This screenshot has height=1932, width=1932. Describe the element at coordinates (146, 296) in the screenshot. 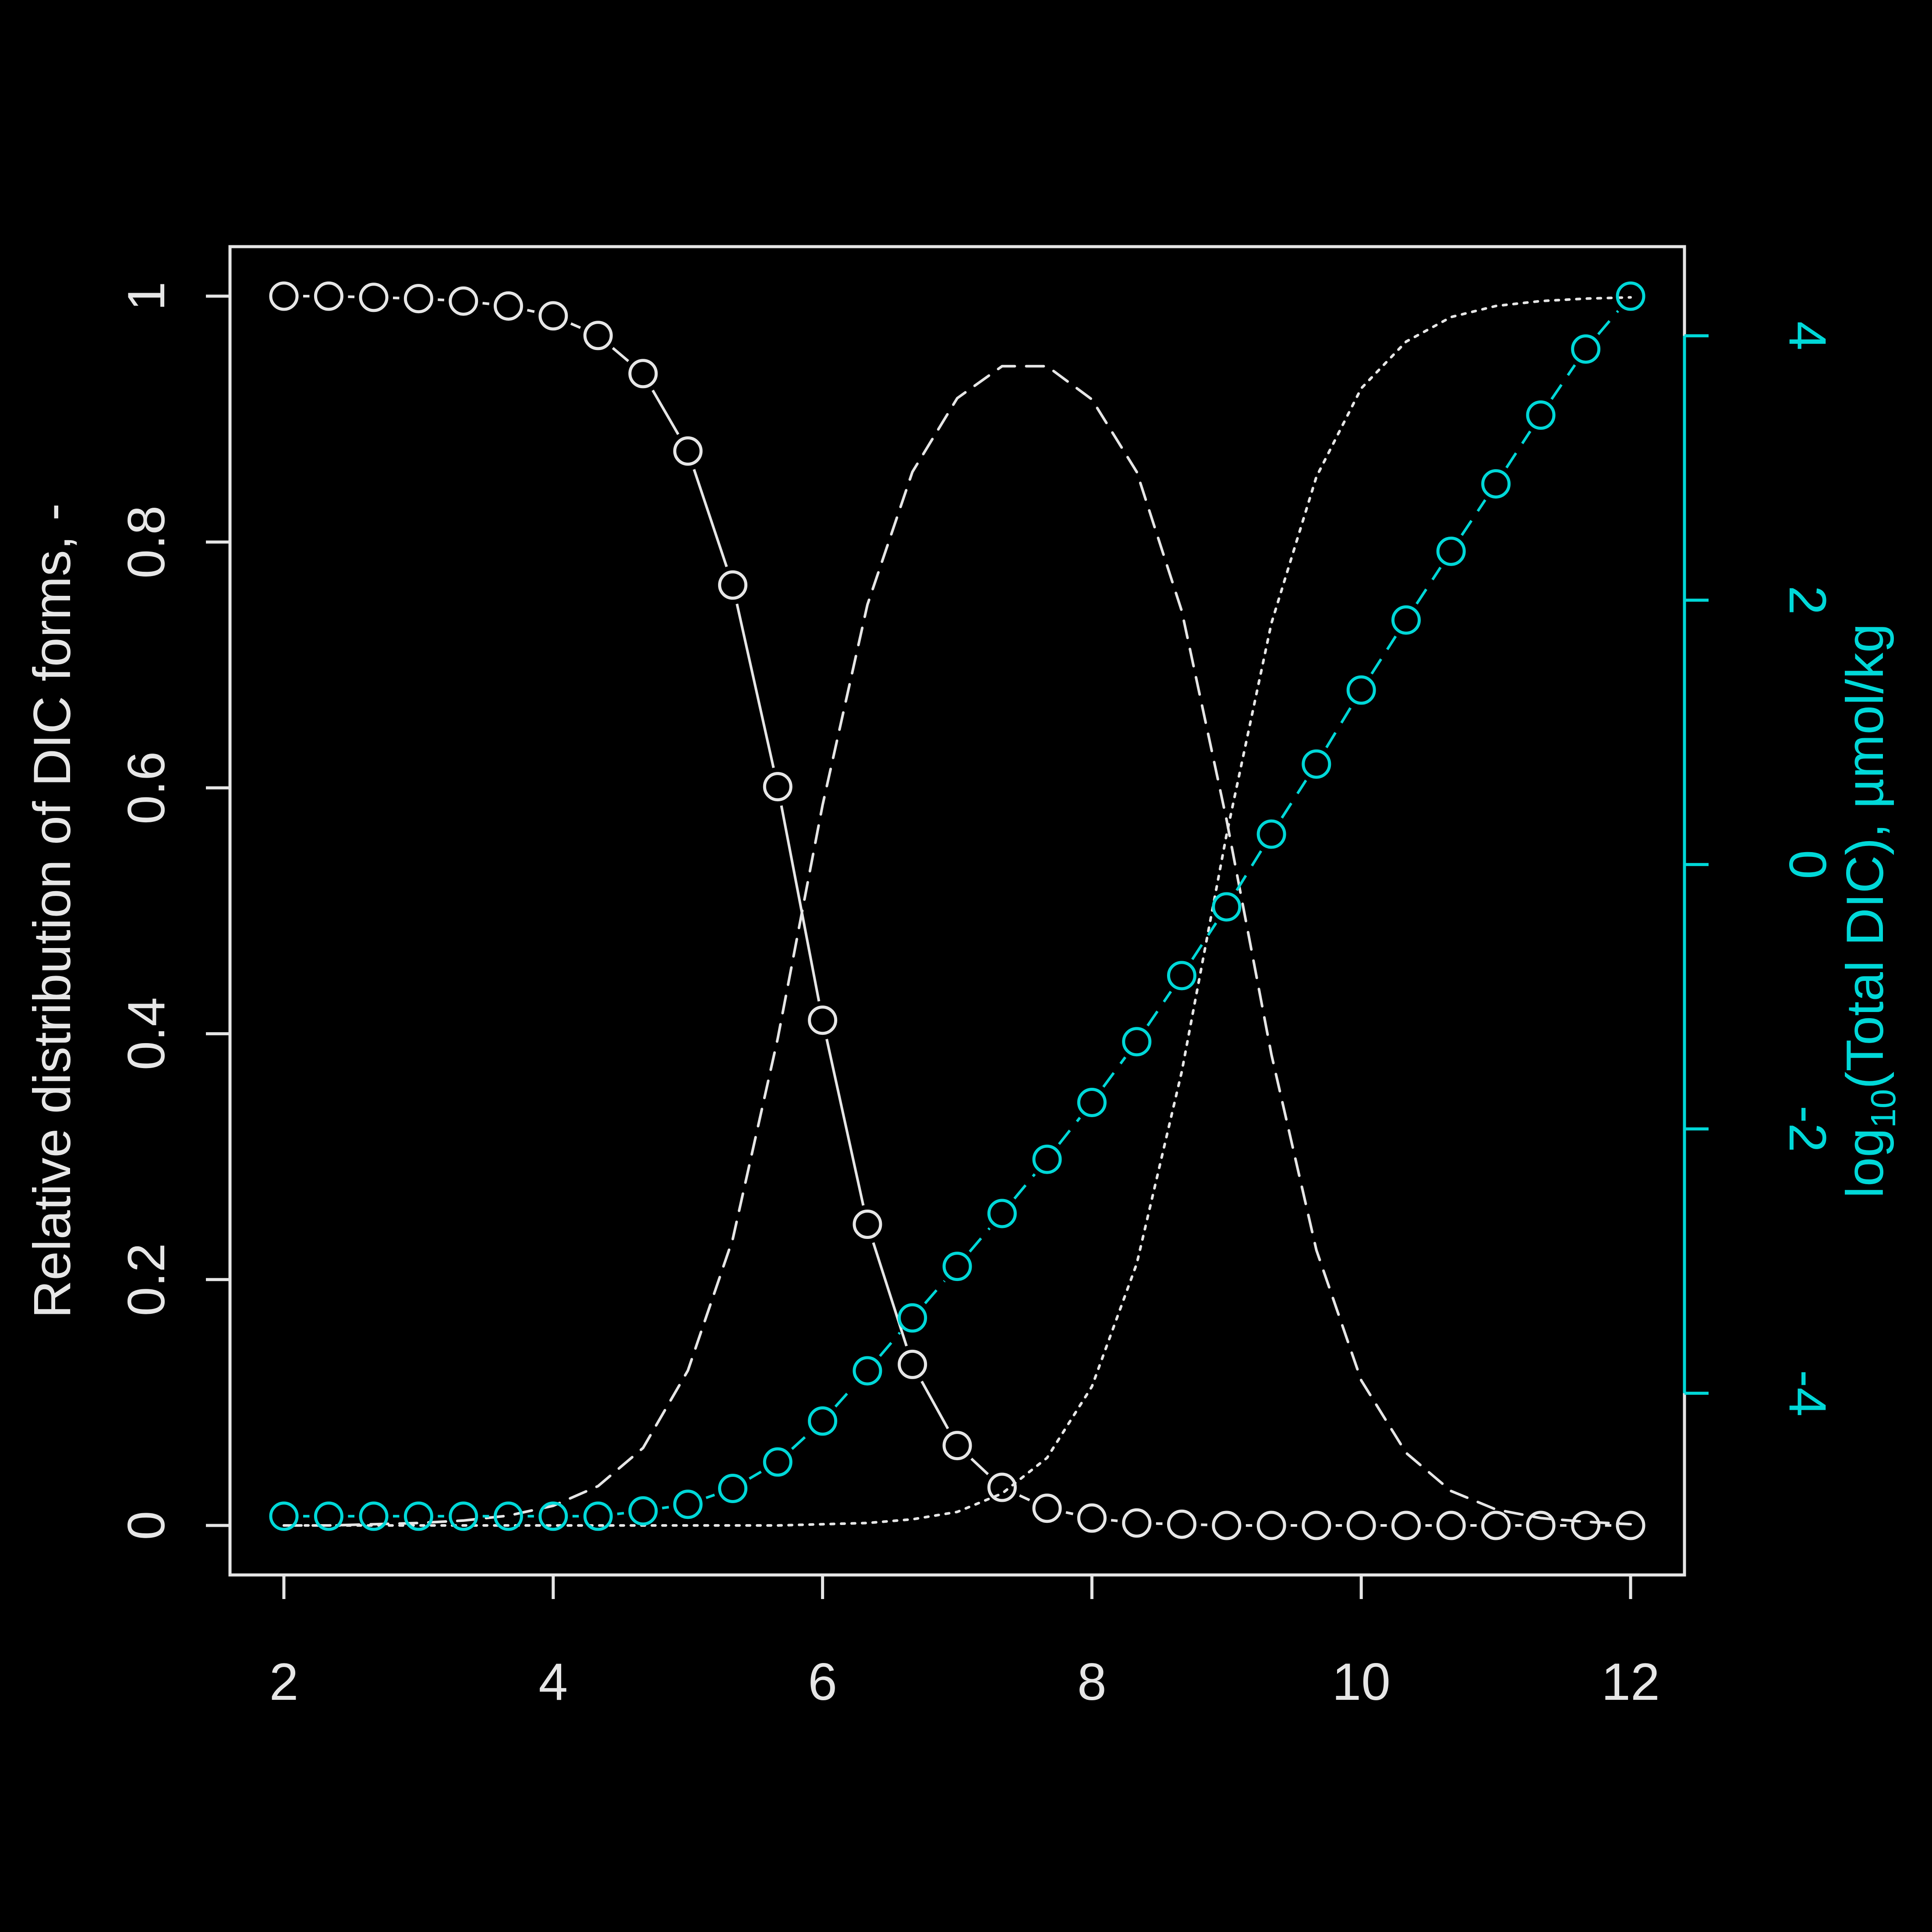

I see `y-tick-label: 1` at that location.